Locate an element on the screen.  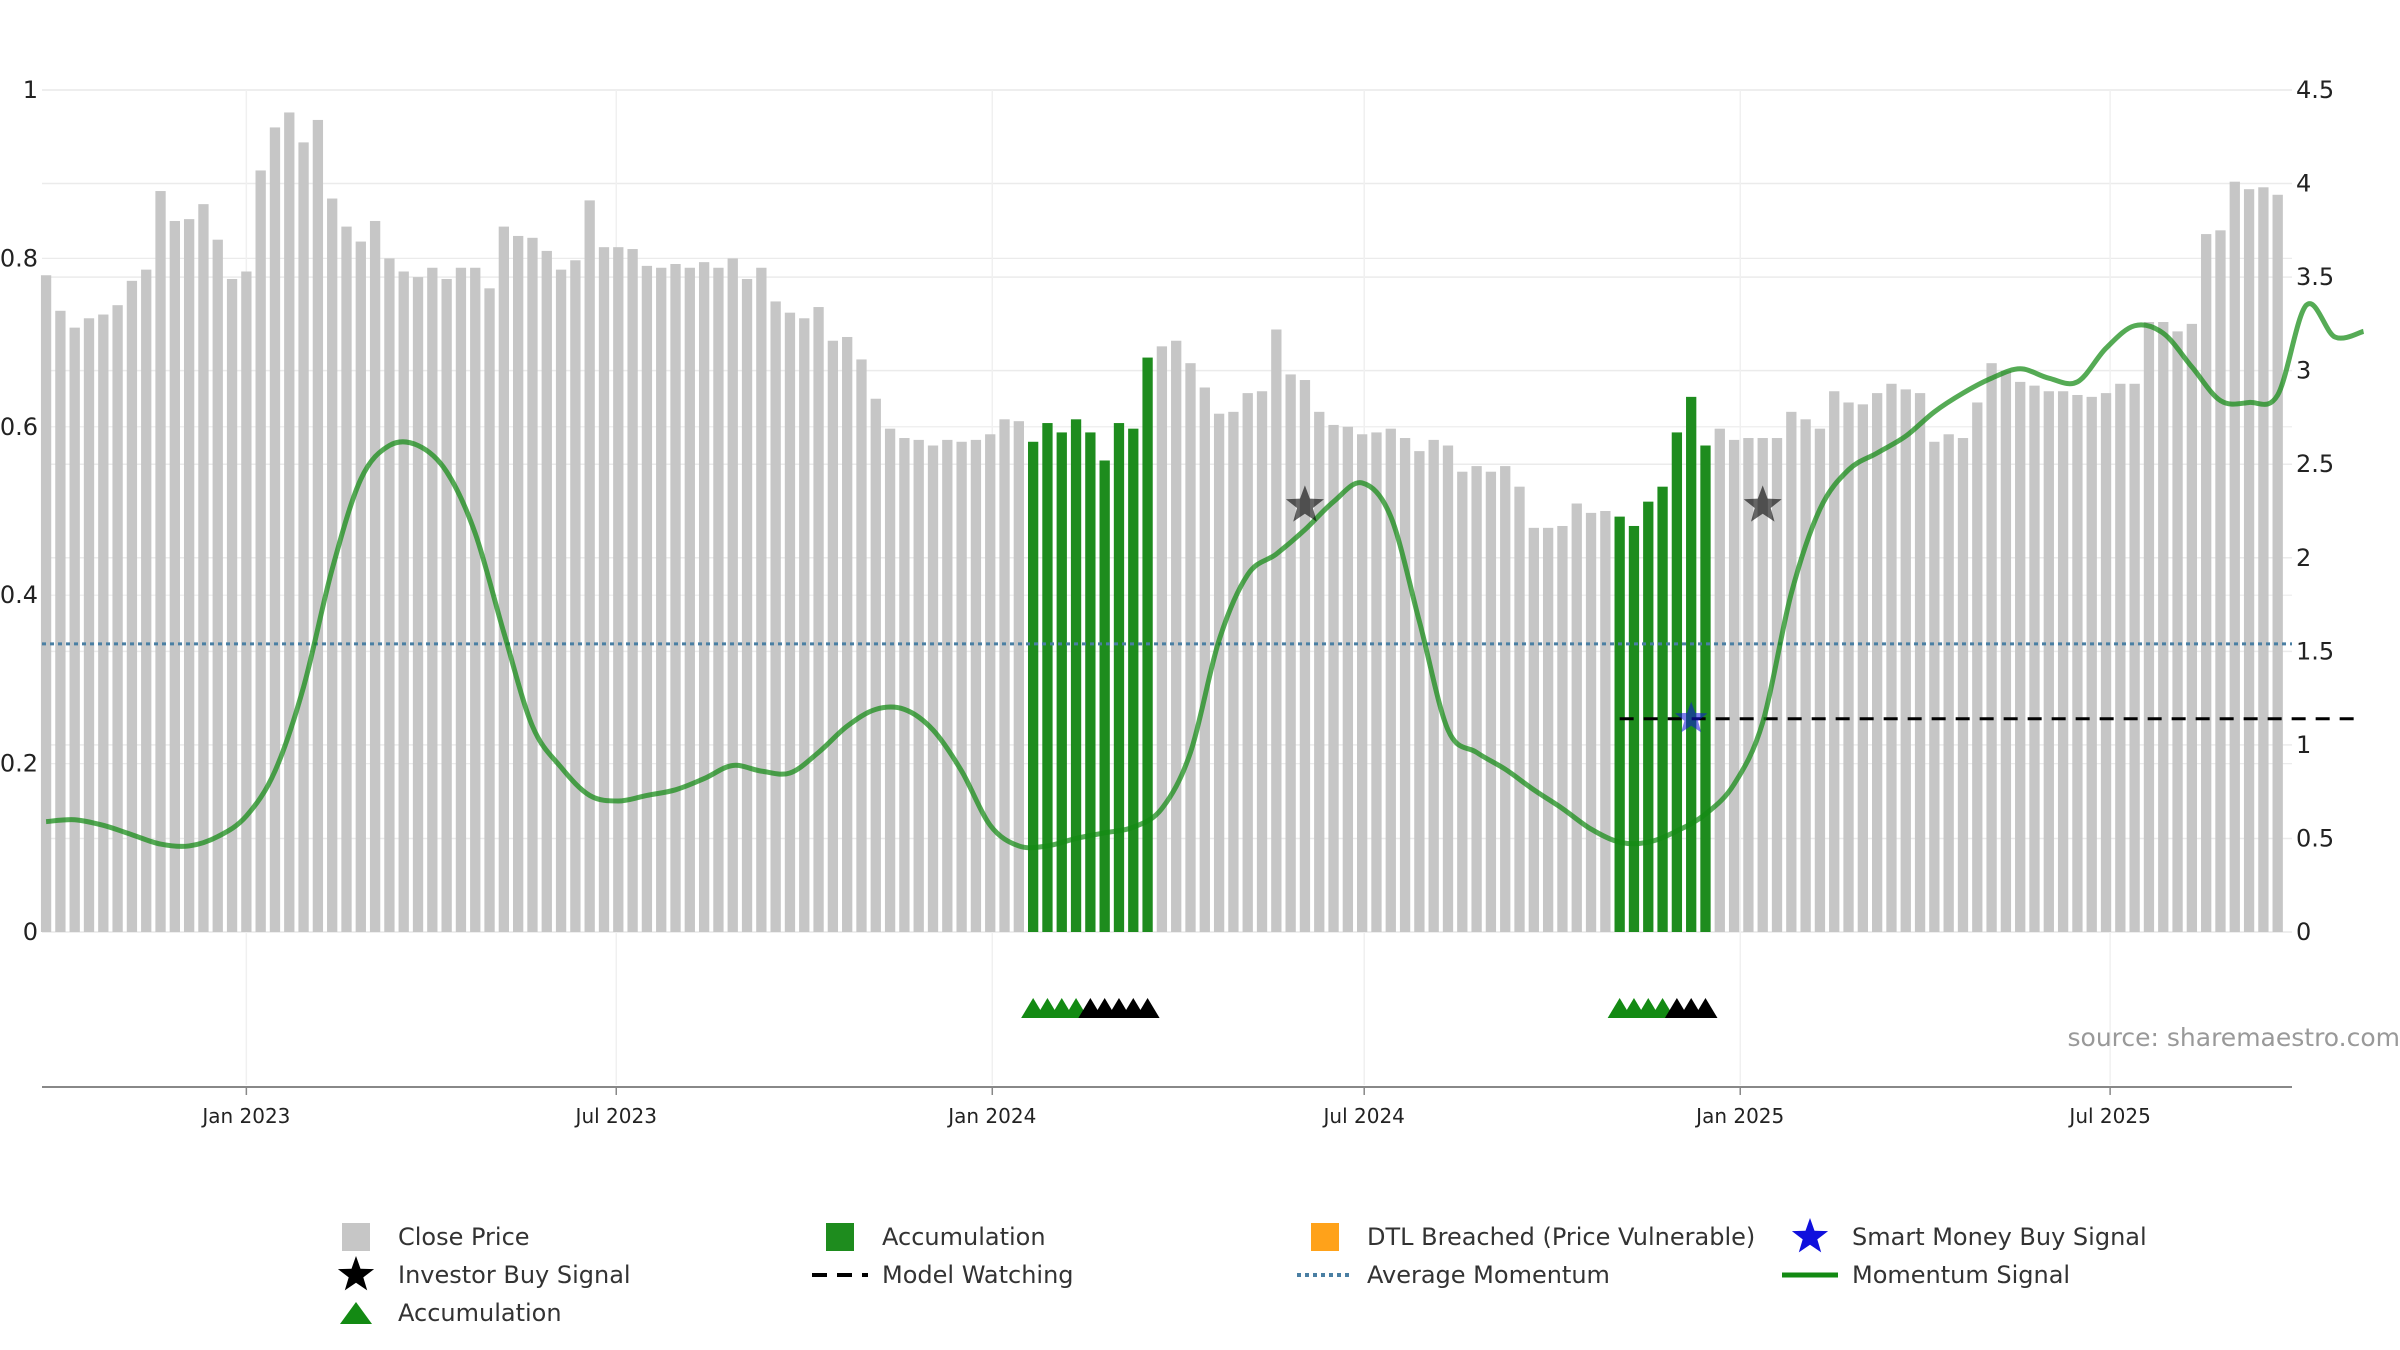
right-y-tick-label: 3 is located at coordinates (2303, 371).